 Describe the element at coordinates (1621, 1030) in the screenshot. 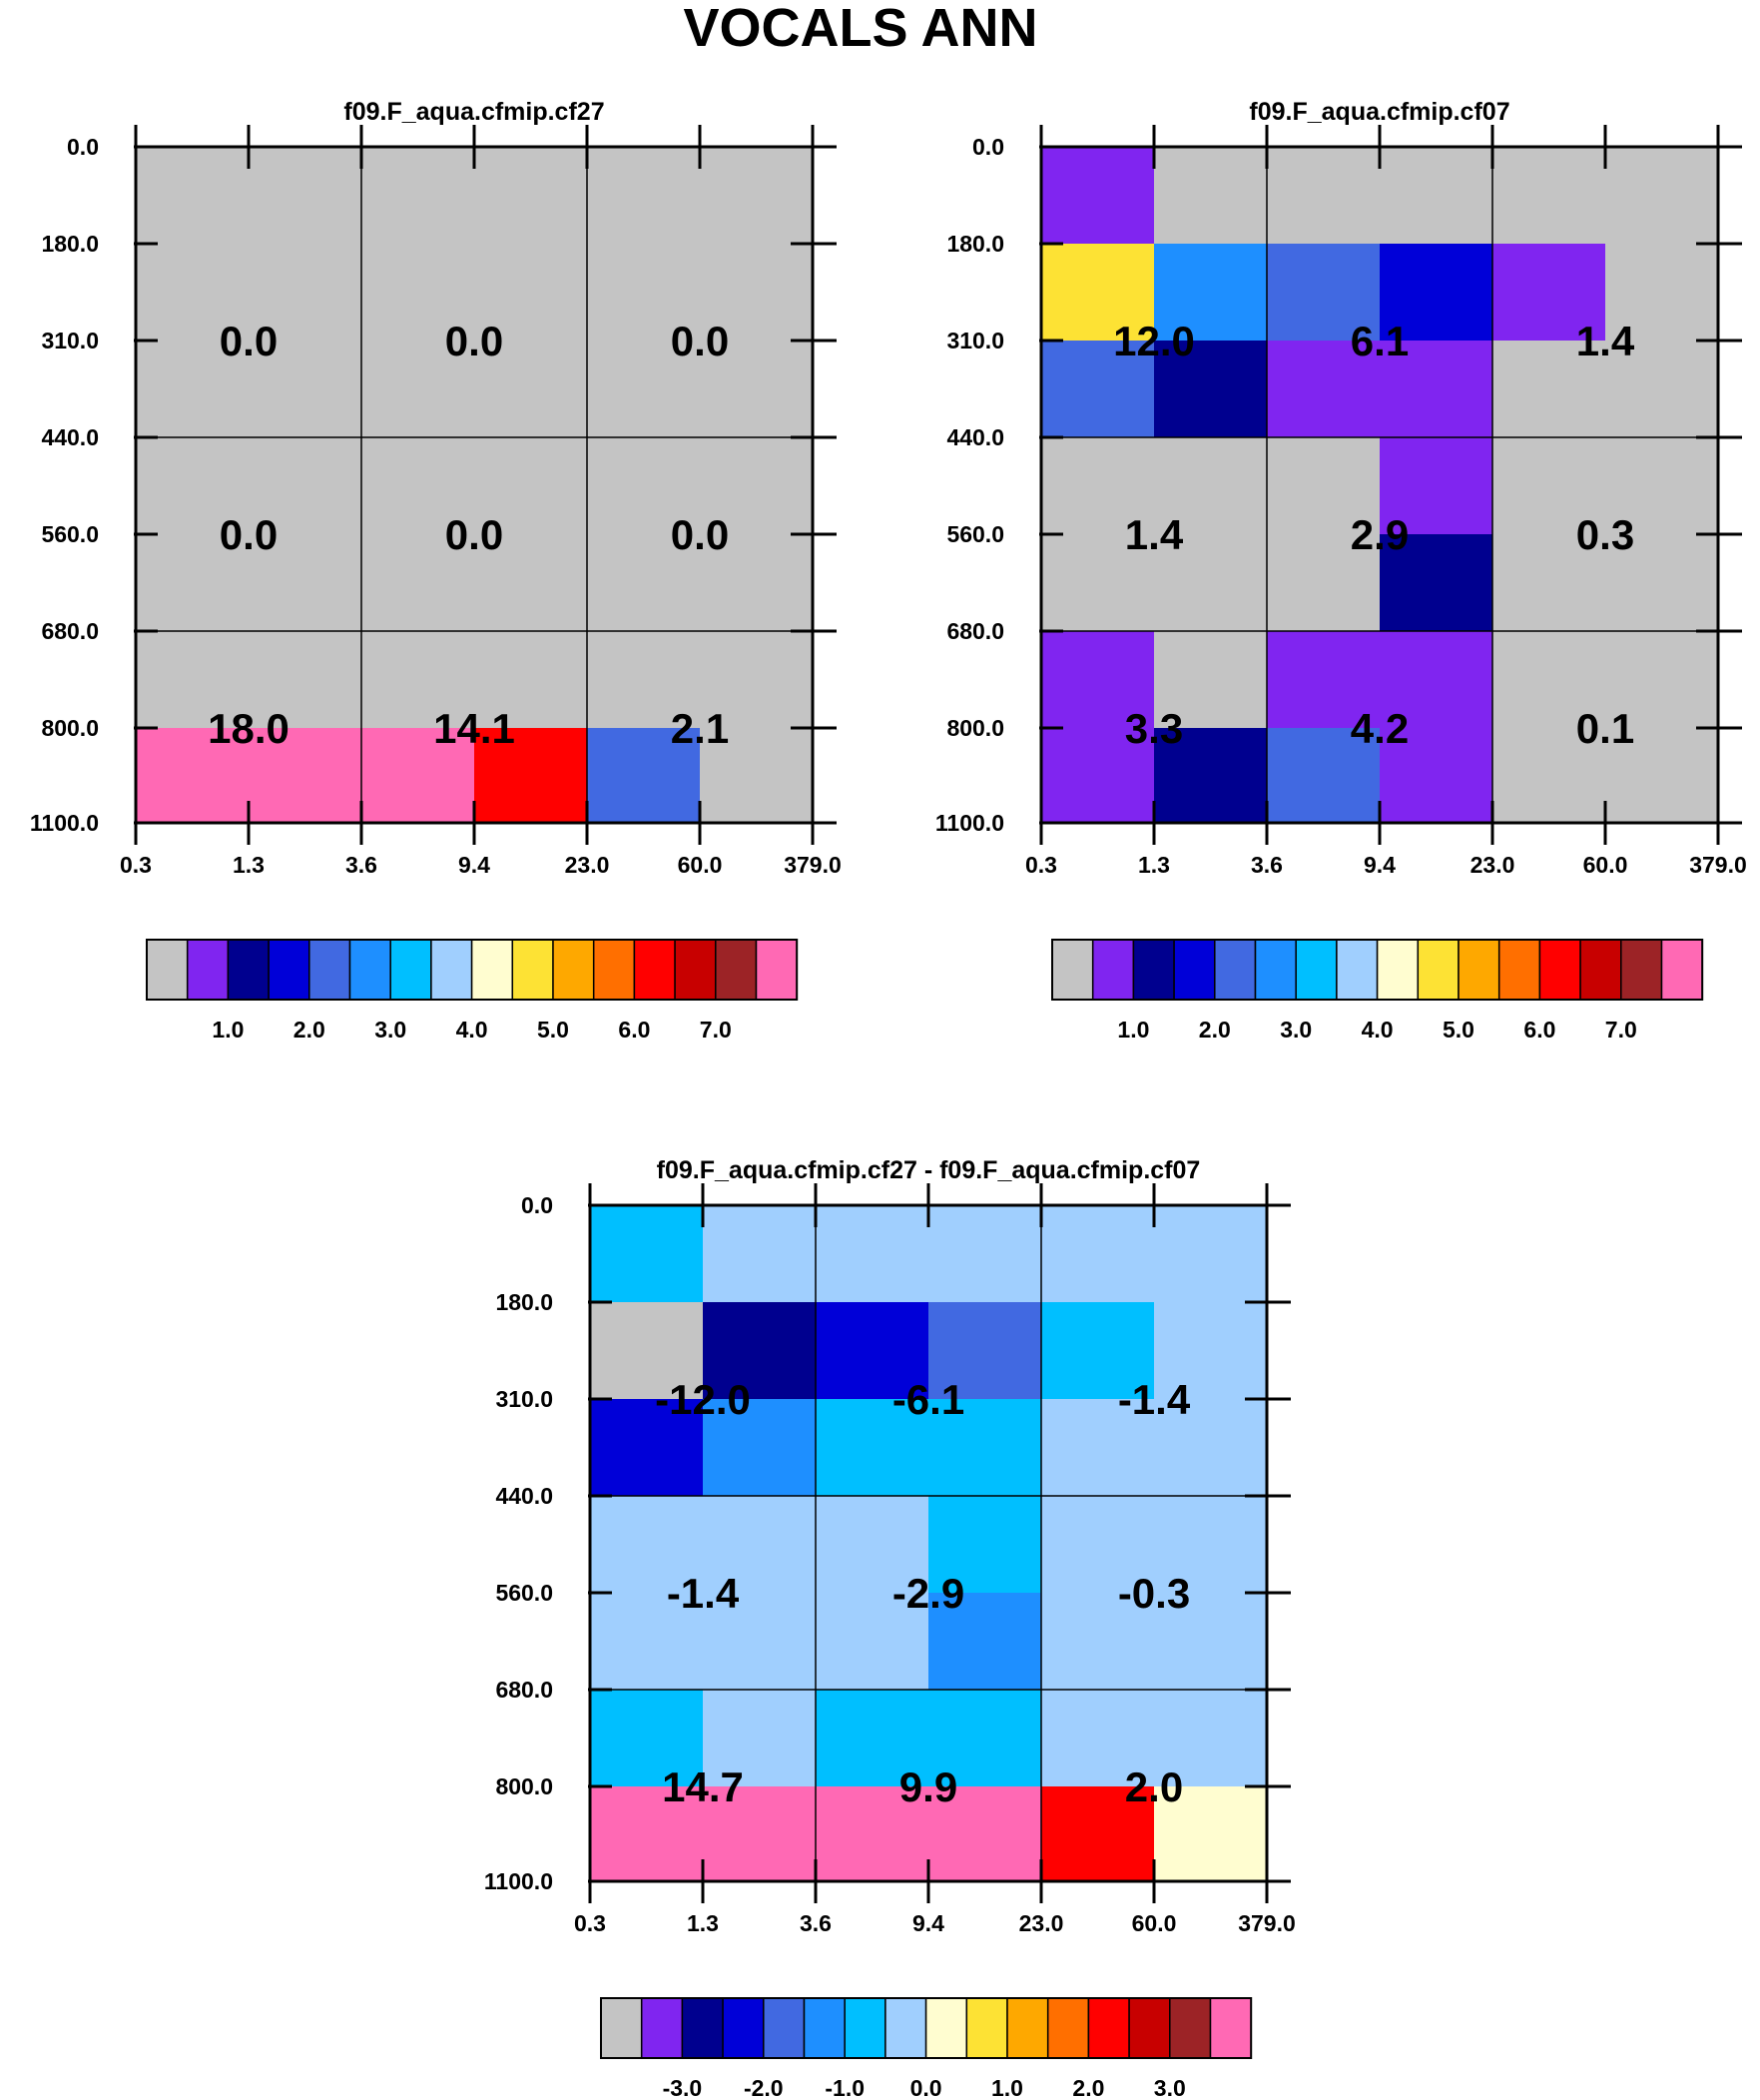

I see `colorbar-label: 7.0` at that location.